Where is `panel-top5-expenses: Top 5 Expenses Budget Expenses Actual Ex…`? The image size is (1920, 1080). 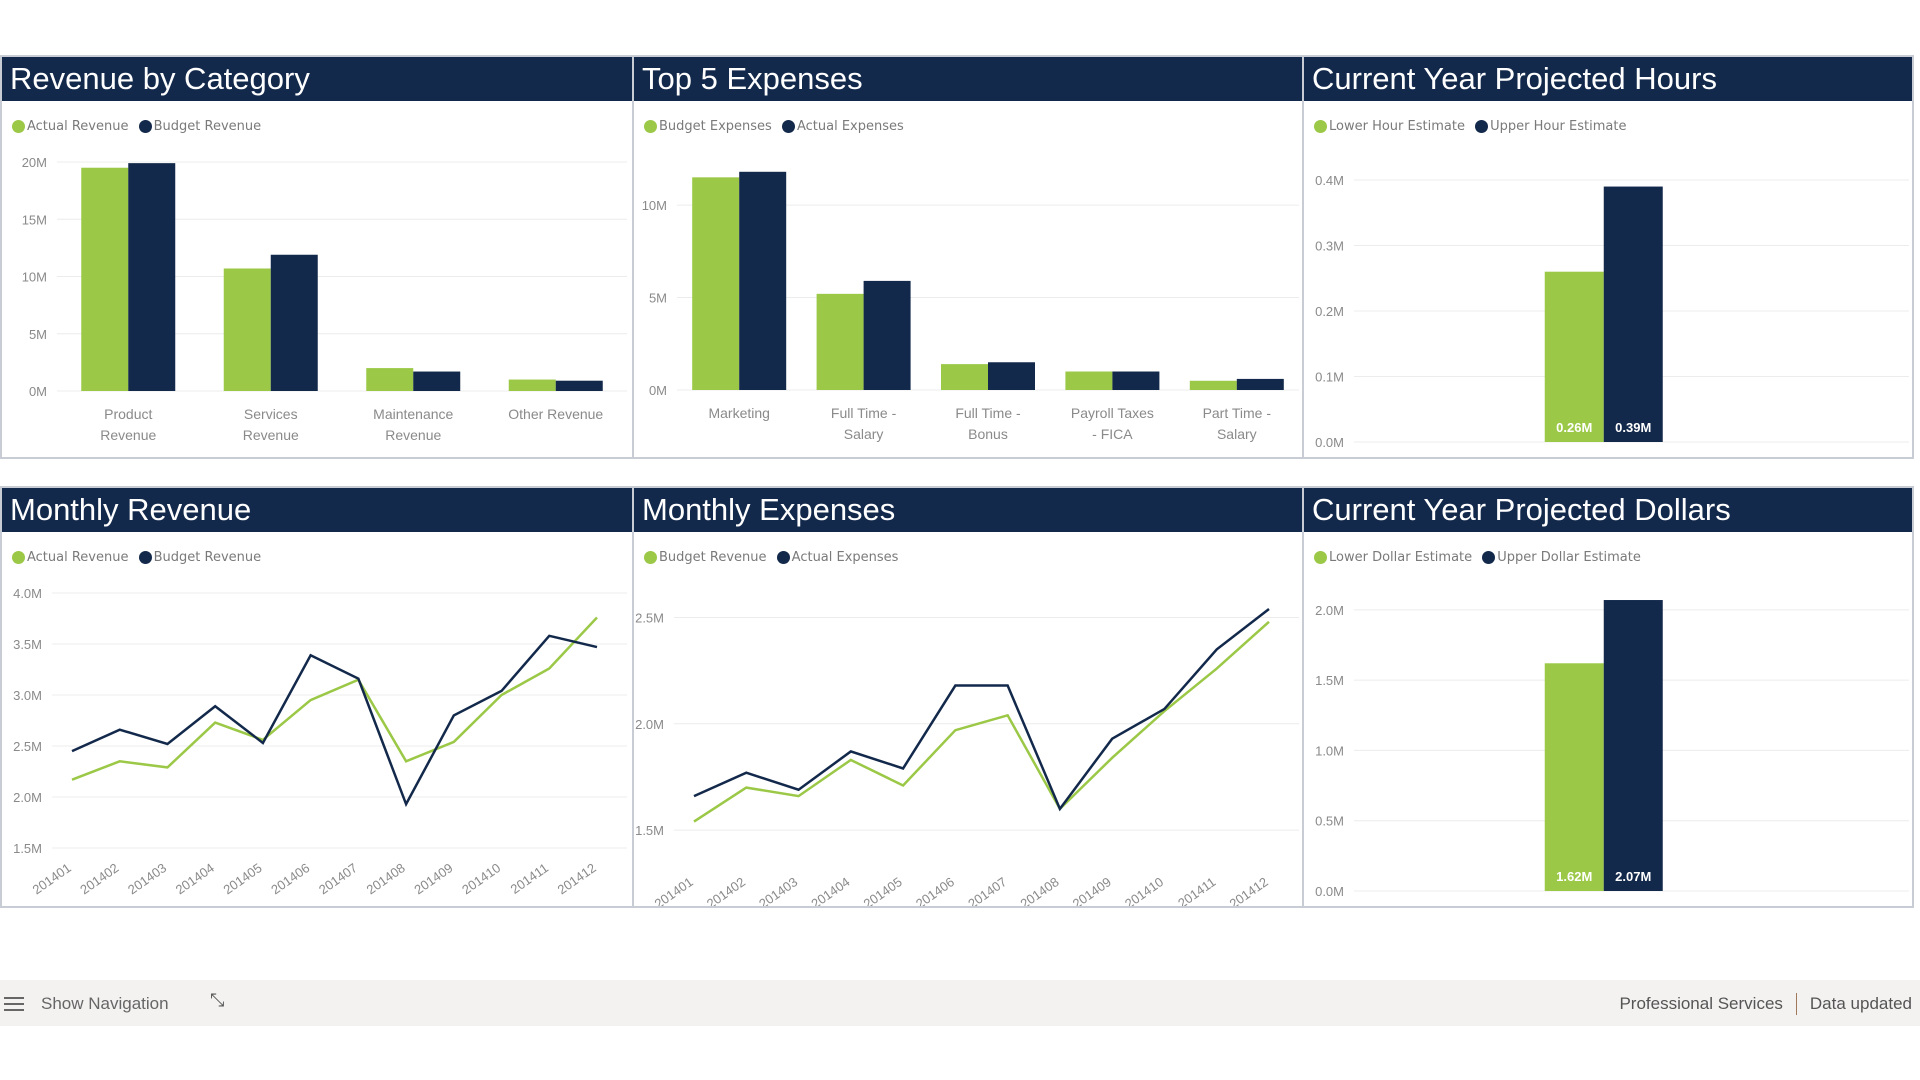 panel-top5-expenses: Top 5 Expenses Budget Expenses Actual Ex… is located at coordinates (968, 257).